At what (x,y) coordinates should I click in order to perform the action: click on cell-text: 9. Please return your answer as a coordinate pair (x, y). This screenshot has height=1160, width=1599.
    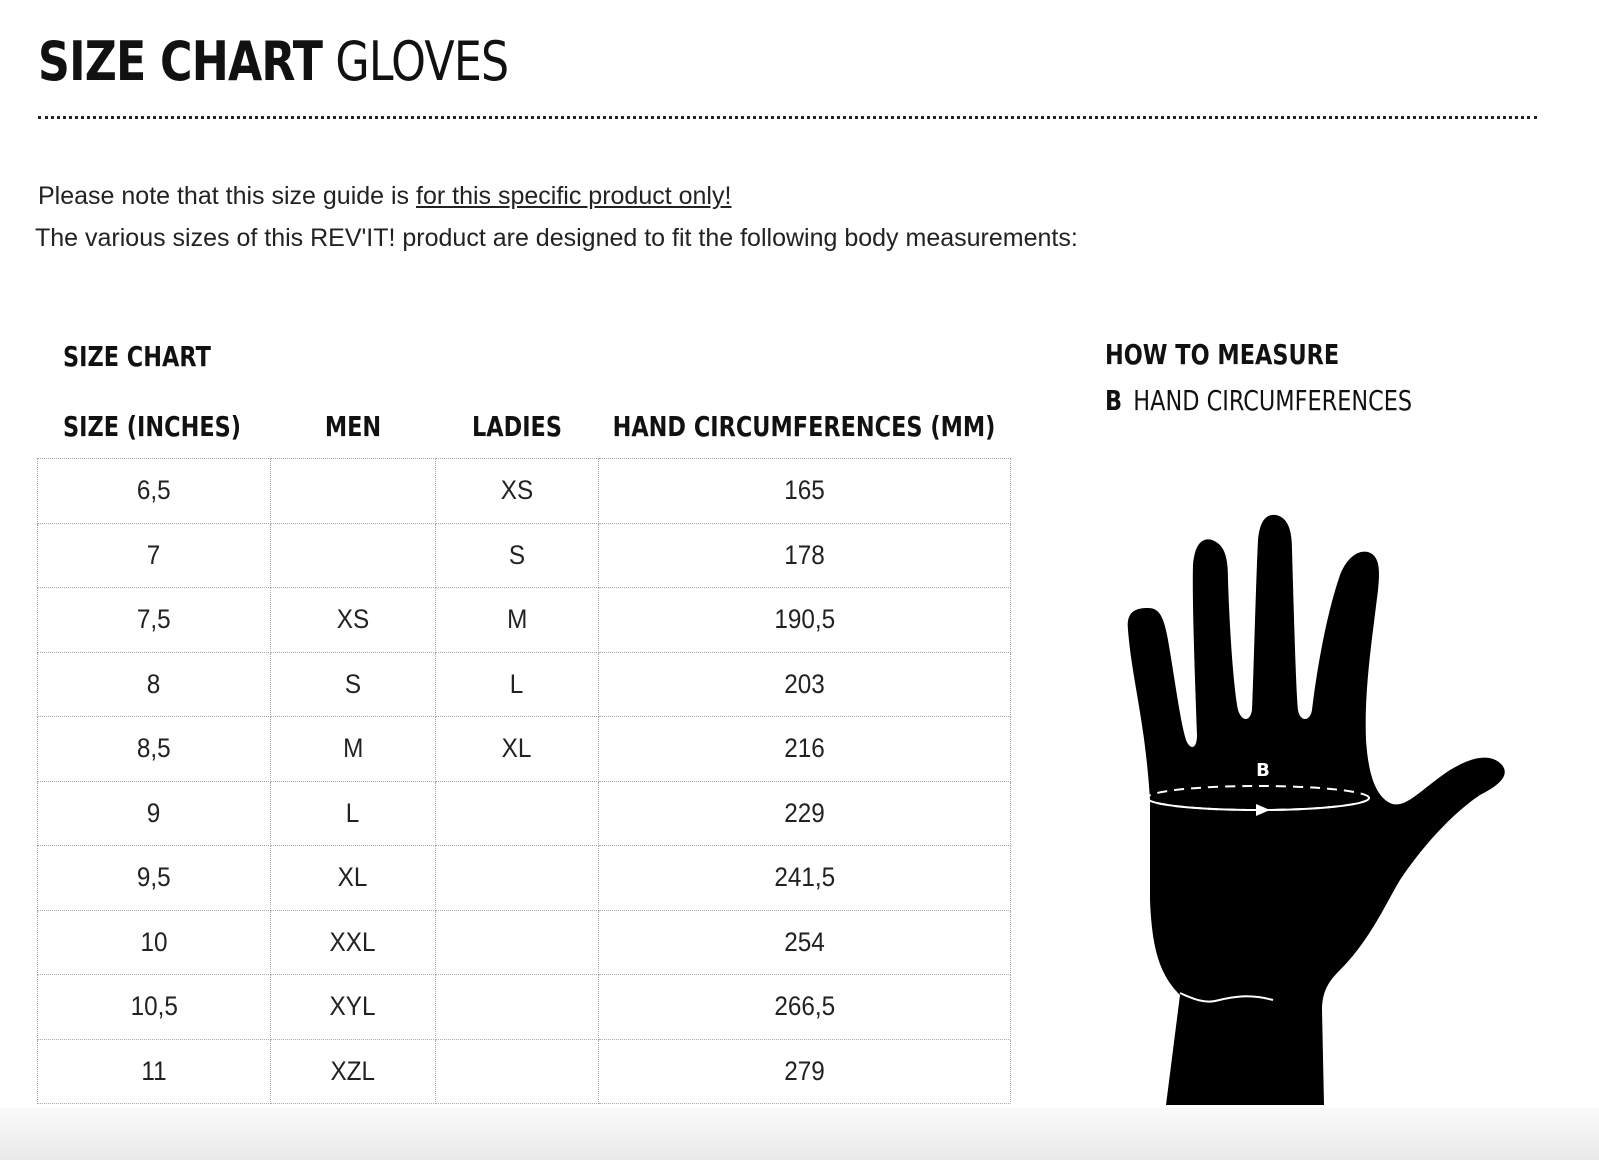
    Looking at the image, I should click on (154, 812).